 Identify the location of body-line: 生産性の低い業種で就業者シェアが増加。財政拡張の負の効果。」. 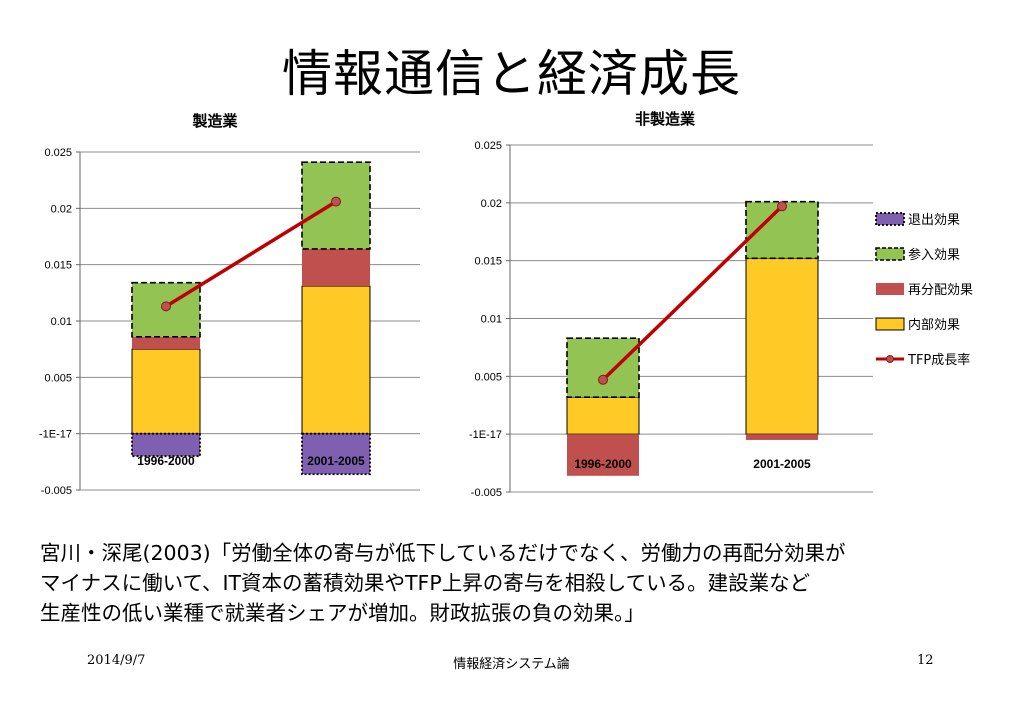
(342, 613).